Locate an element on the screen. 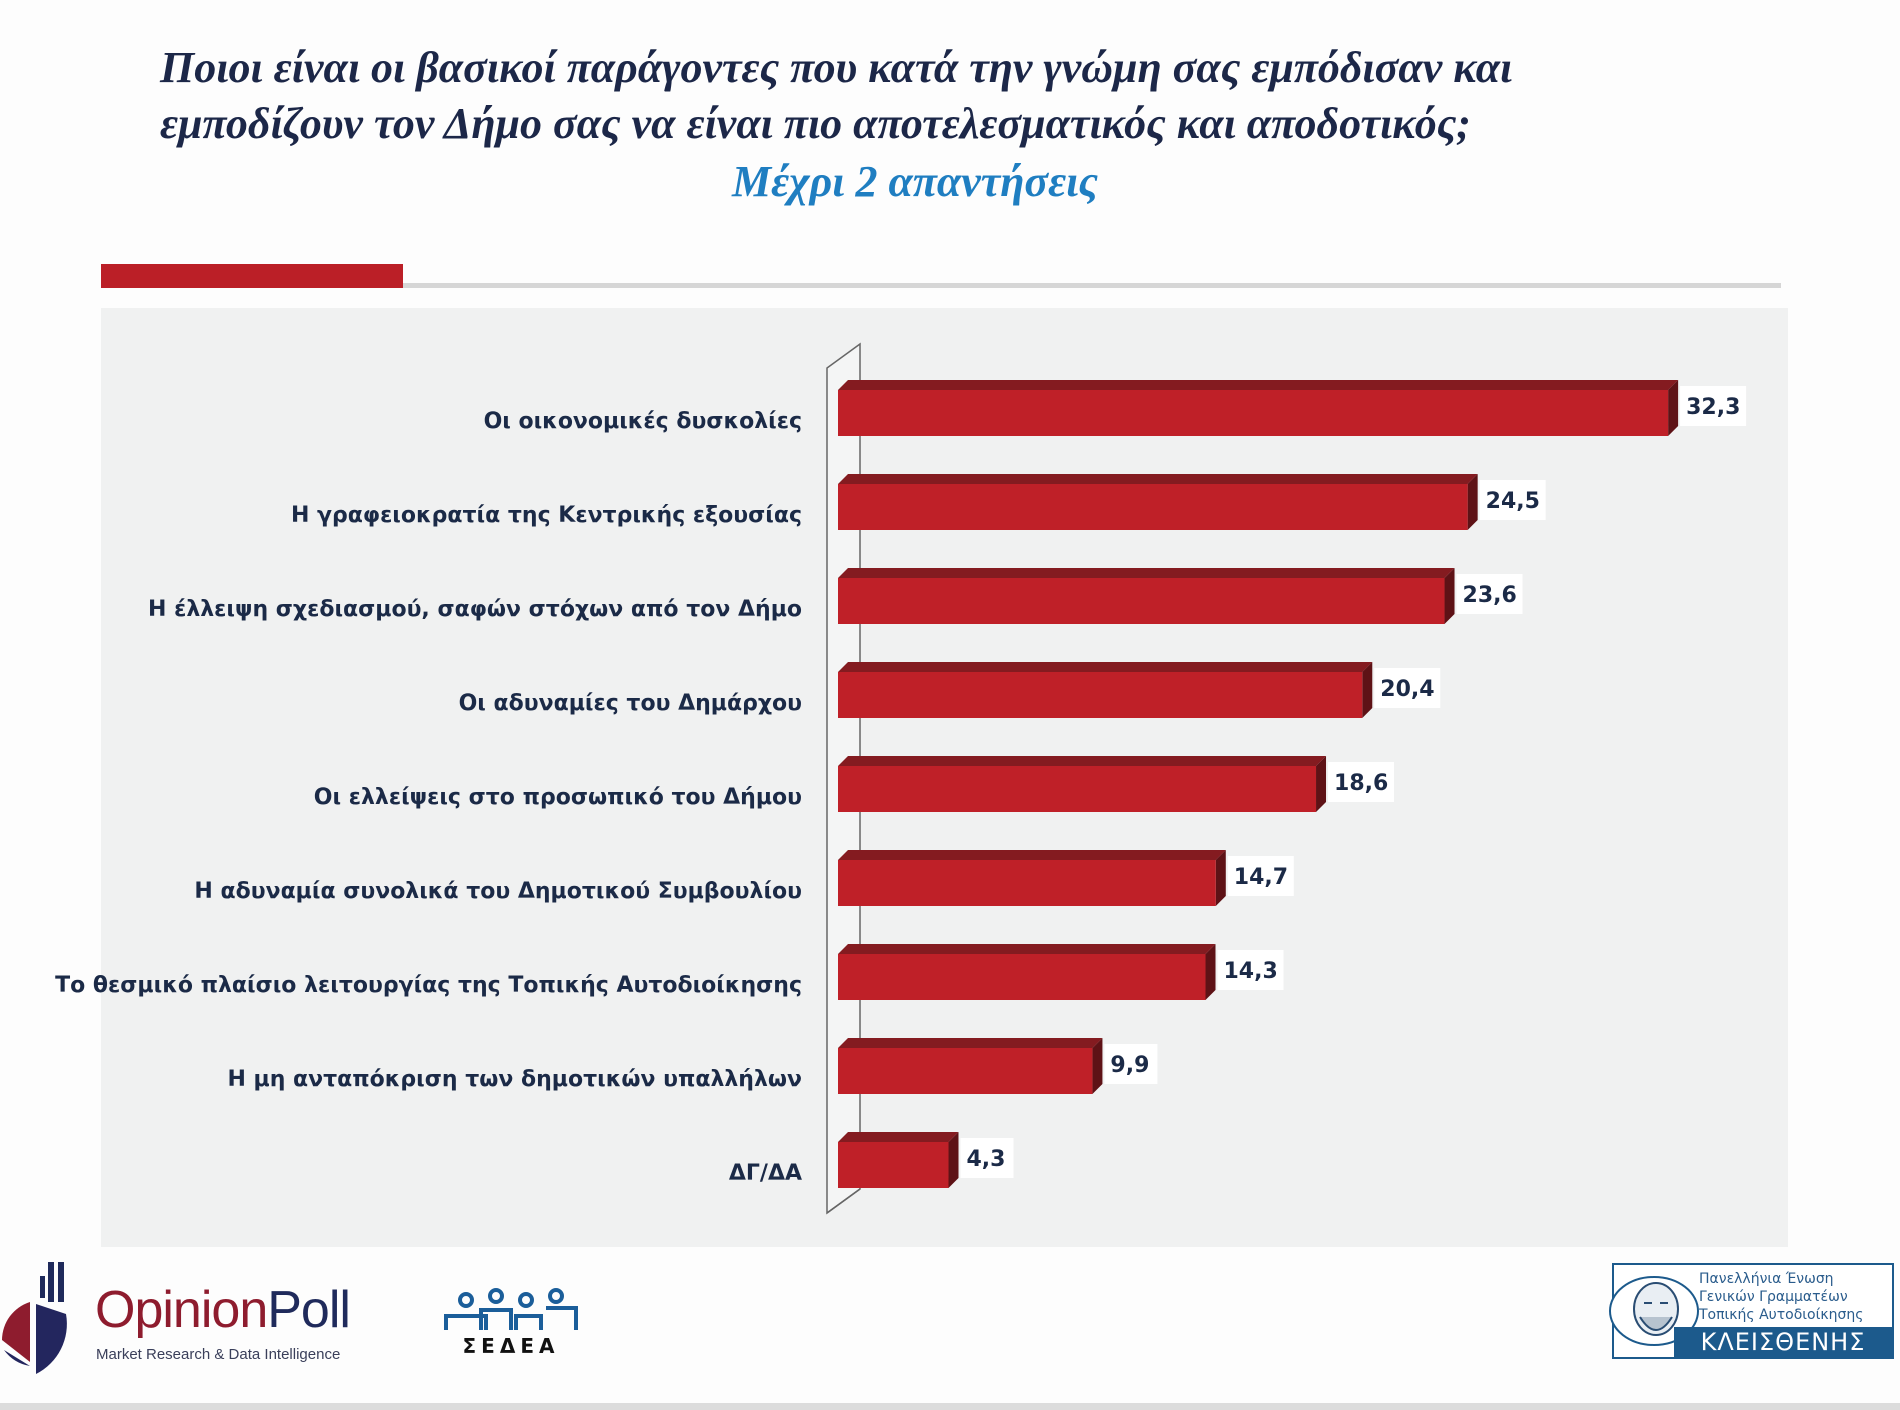 This screenshot has height=1410, width=1900. opinionpoll-name-part1: Opinion is located at coordinates (181, 1310).